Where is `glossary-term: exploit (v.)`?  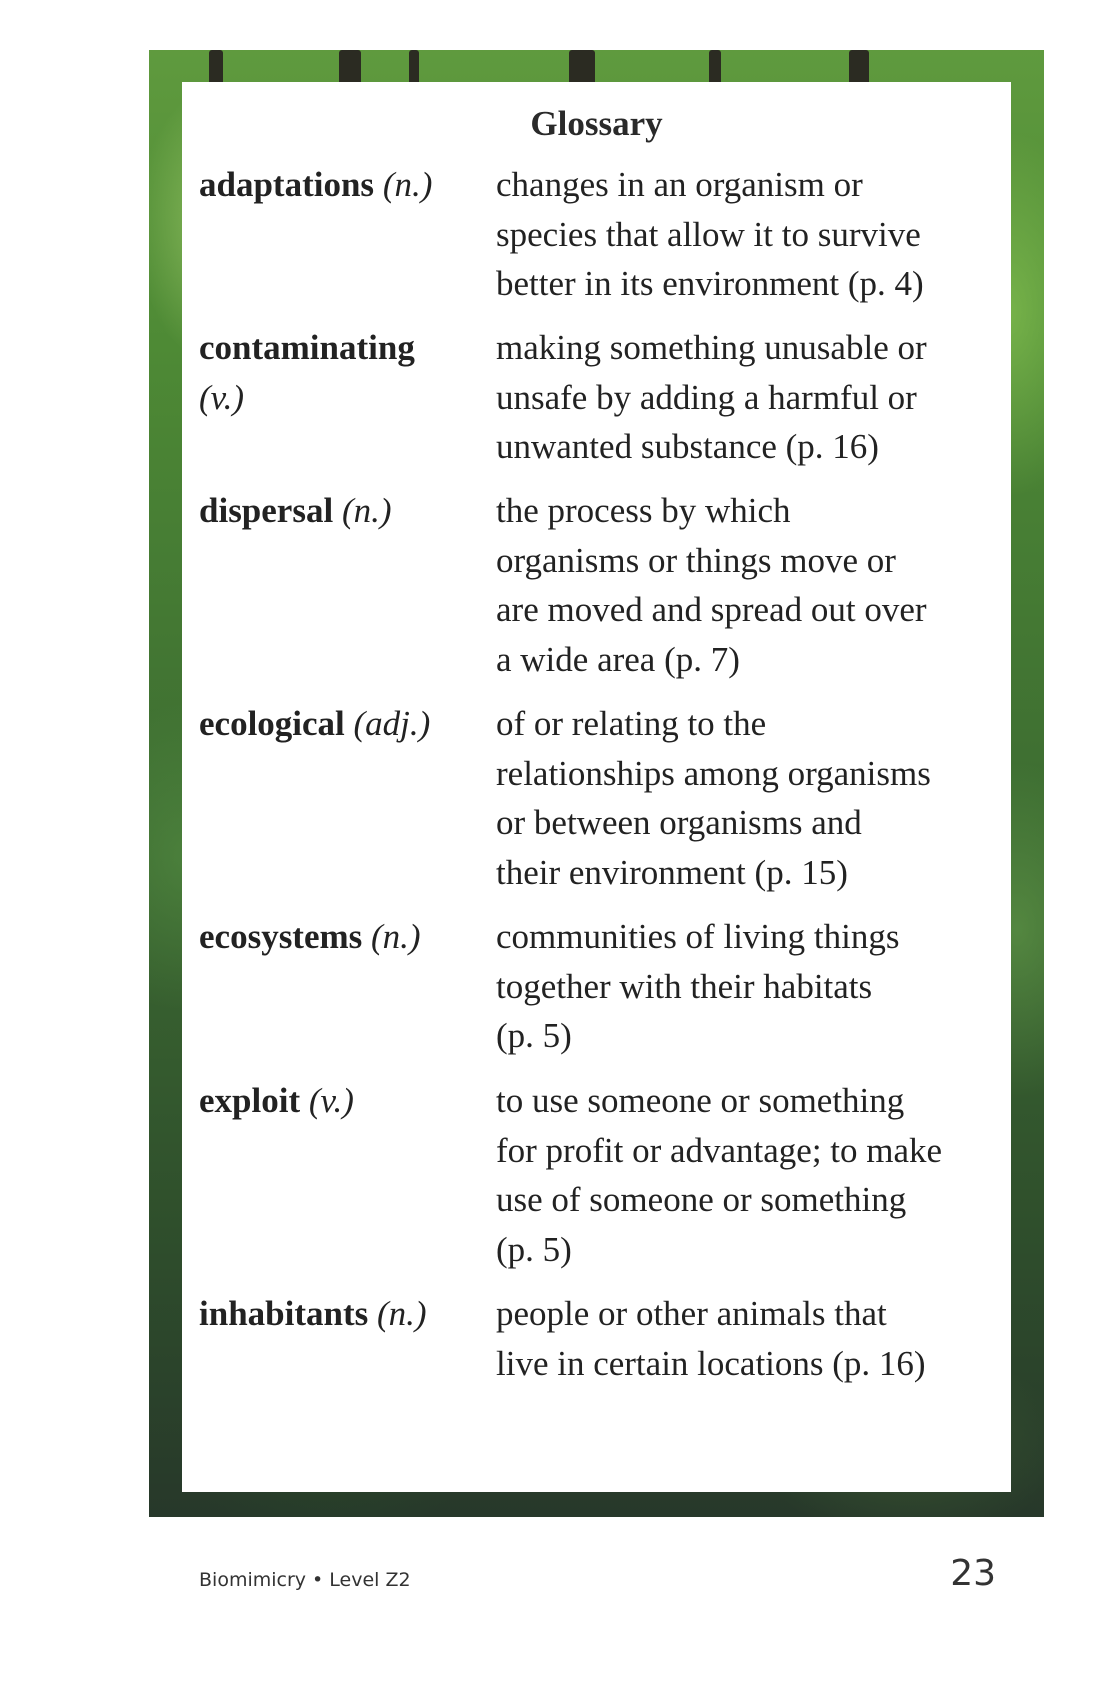
glossary-term: exploit (v.) is located at coordinates (339, 1101).